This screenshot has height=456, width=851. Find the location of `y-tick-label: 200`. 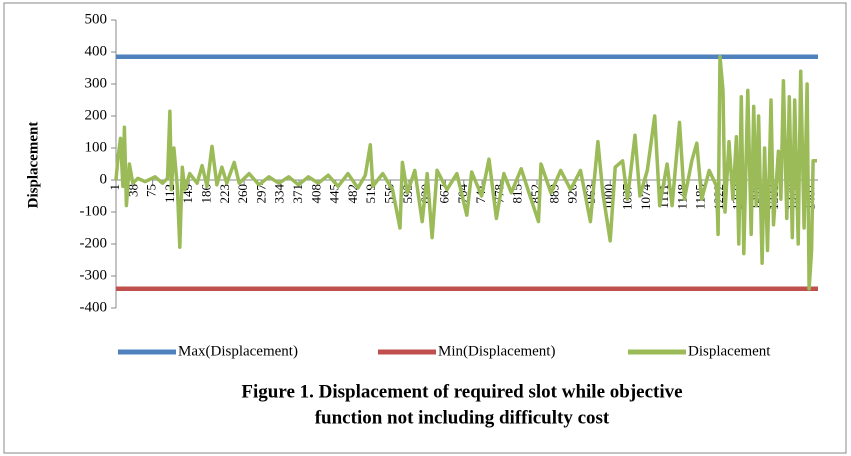

y-tick-label: 200 is located at coordinates (96, 115).